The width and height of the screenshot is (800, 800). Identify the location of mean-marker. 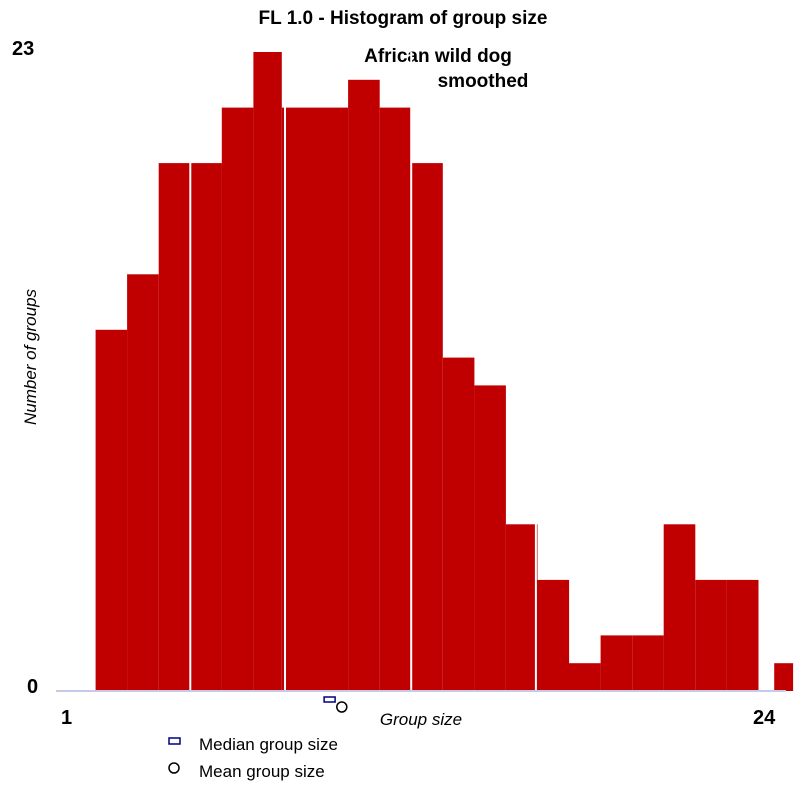
(342, 707).